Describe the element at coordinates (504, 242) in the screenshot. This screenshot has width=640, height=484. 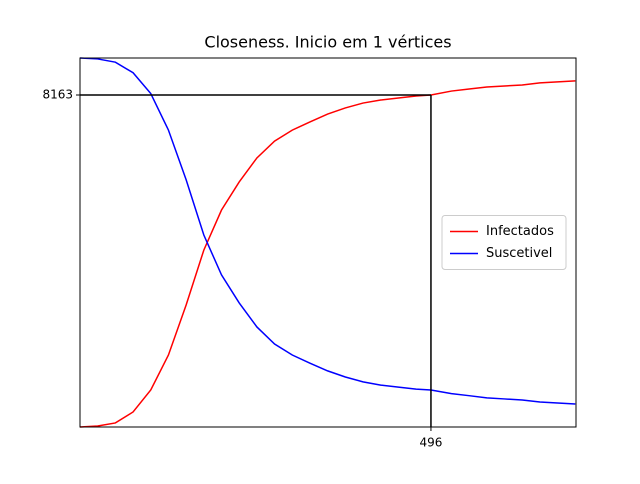
I see `legend-box` at that location.